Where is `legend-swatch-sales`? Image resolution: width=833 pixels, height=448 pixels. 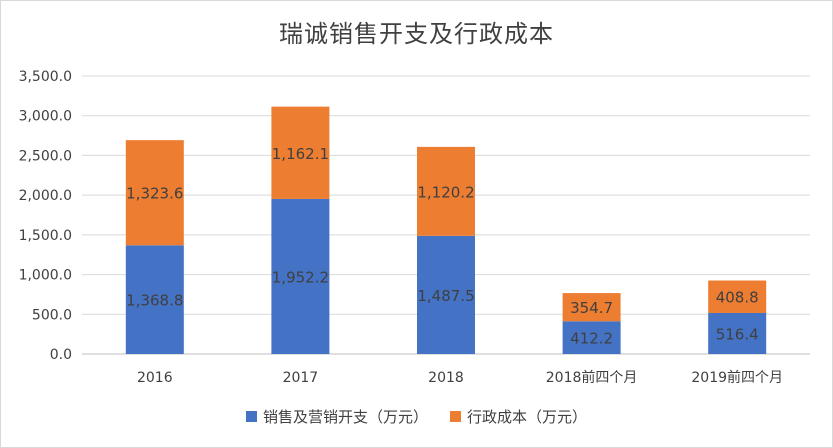 legend-swatch-sales is located at coordinates (251, 416).